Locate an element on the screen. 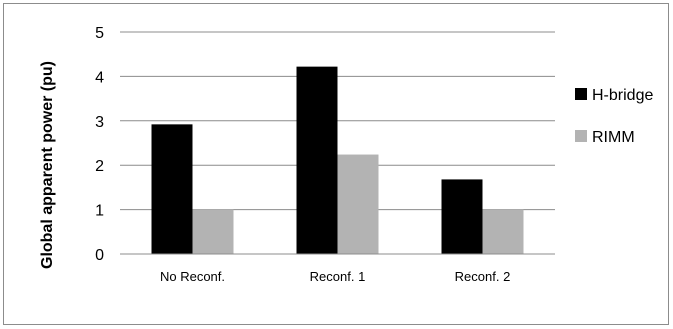 This screenshot has height=329, width=673. y-tick-label: 3 is located at coordinates (99, 122).